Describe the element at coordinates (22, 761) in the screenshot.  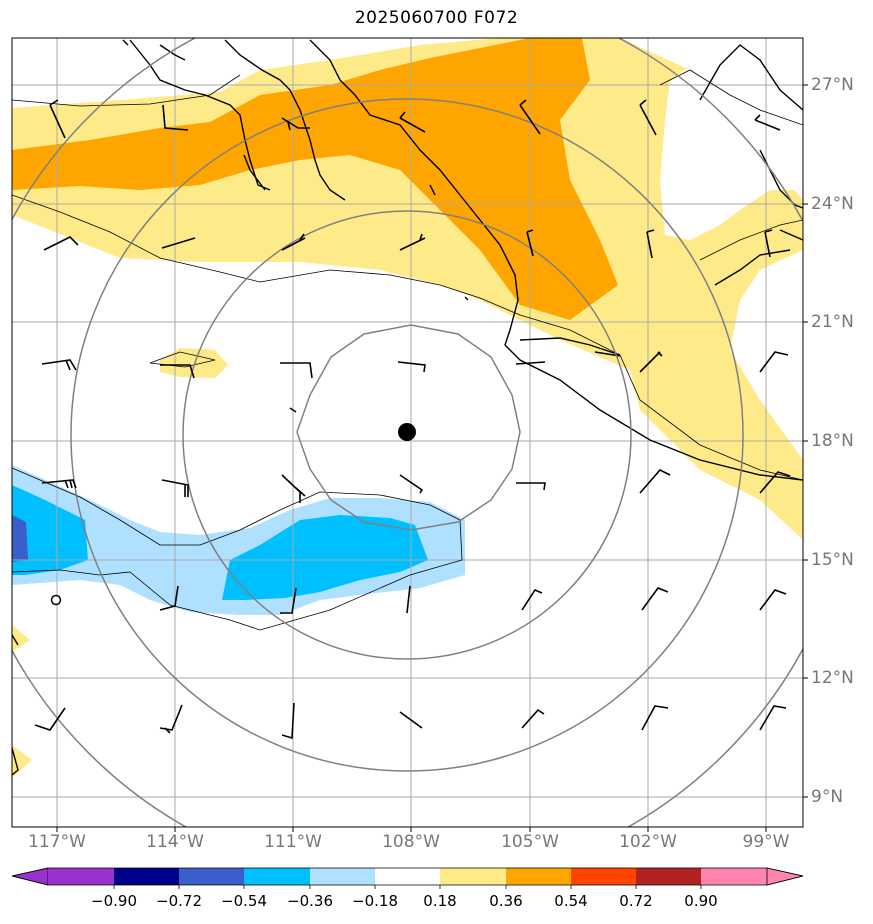
I see `anomaly-yellow-edge2` at that location.